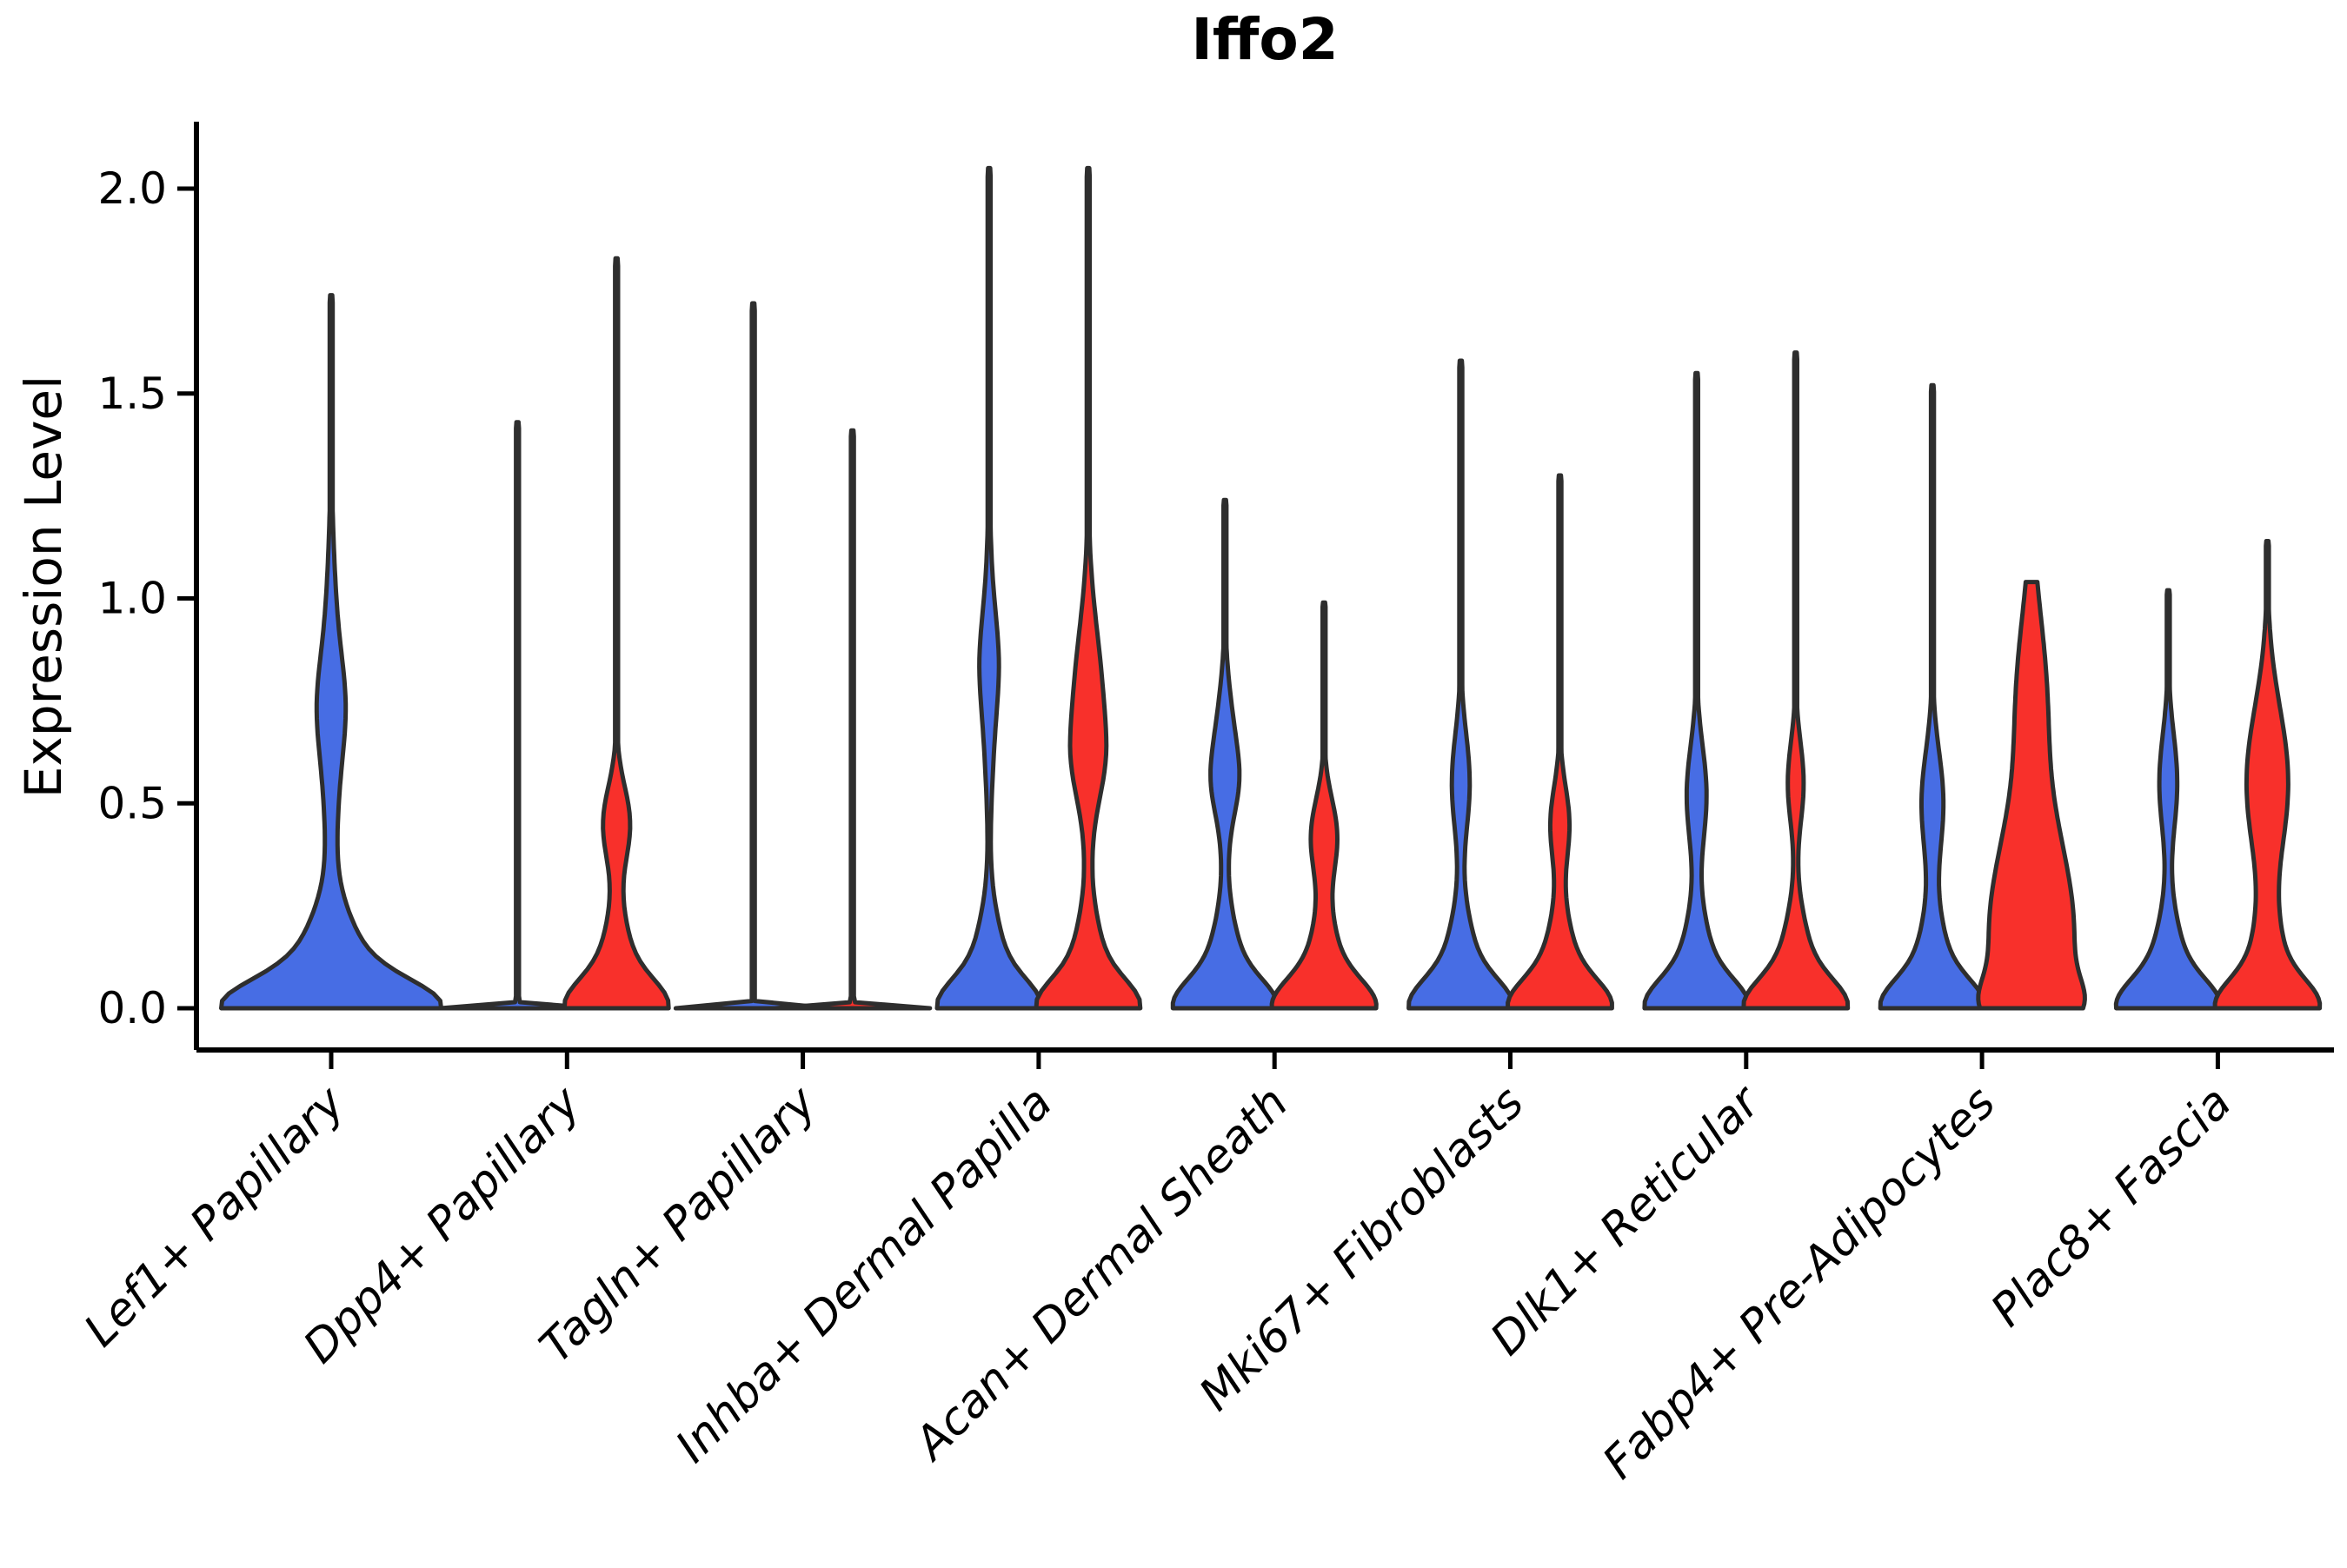 The image size is (2347, 1568). I want to click on violin-tagln-papillary-red, so click(853, 719).